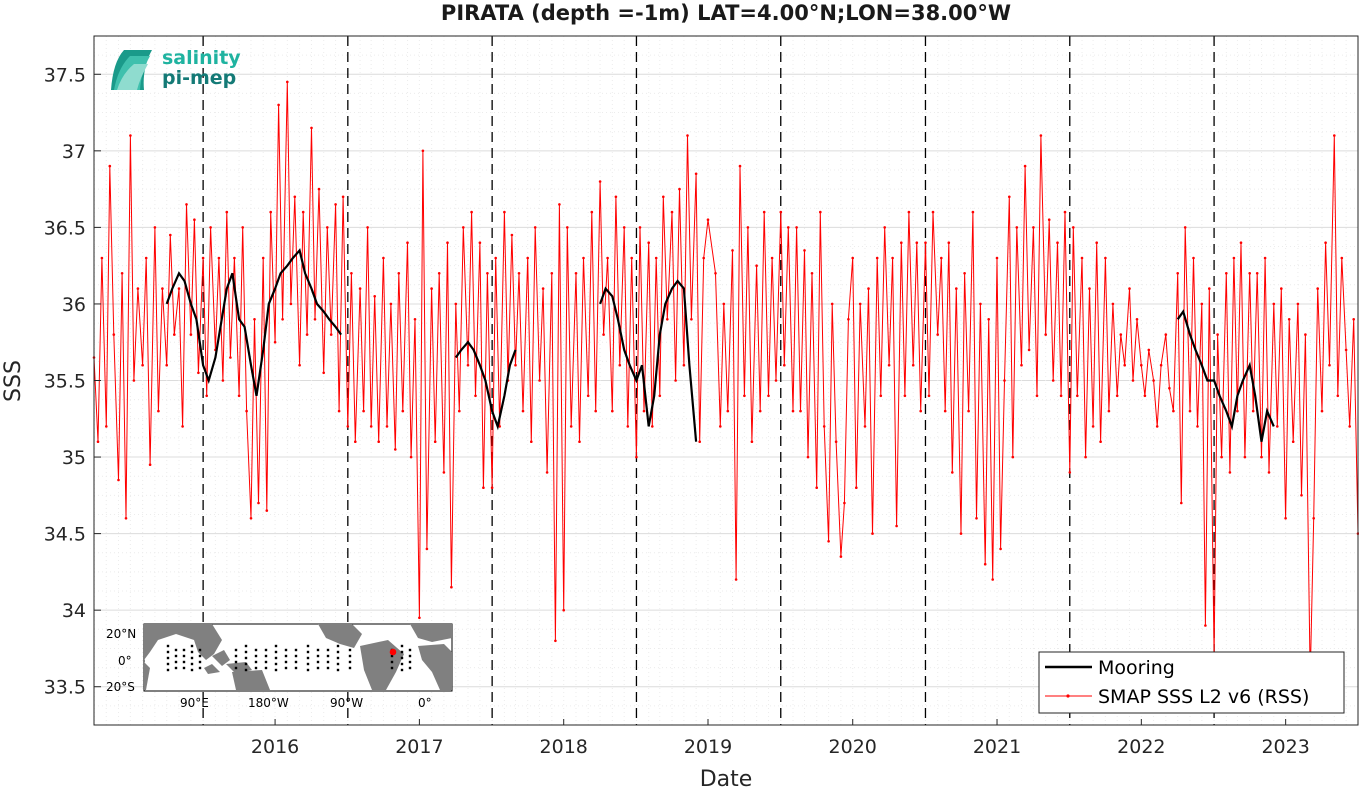 The height and width of the screenshot is (790, 1359). What do you see at coordinates (199, 78) in the screenshot?
I see `logo-line2: pi-mep` at bounding box center [199, 78].